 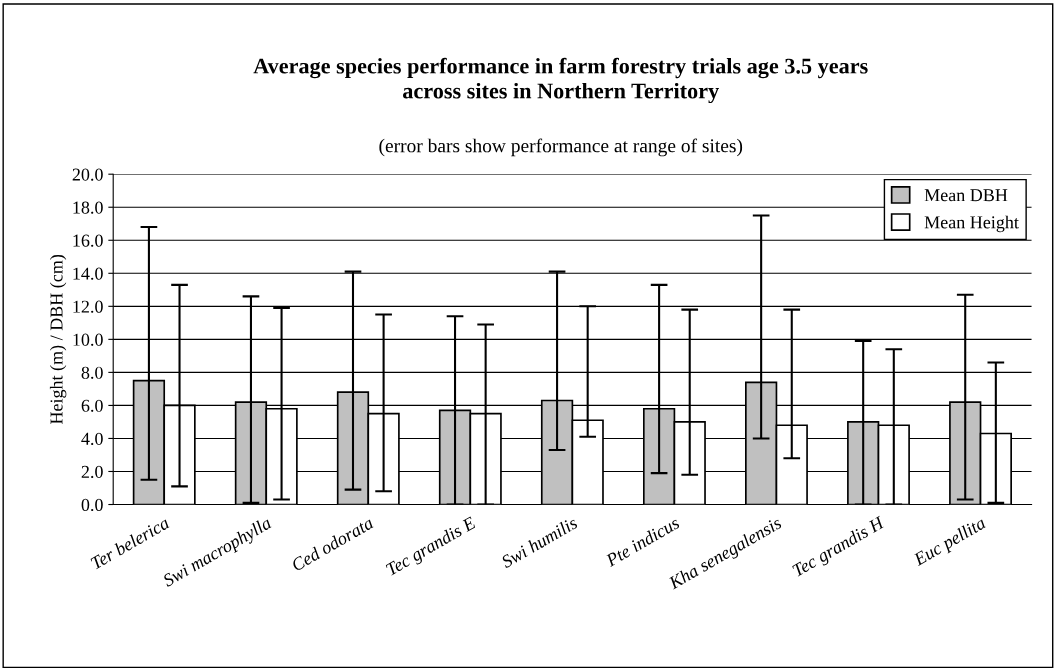 I want to click on y-tick-label: 2.0, so click(x=92, y=471).